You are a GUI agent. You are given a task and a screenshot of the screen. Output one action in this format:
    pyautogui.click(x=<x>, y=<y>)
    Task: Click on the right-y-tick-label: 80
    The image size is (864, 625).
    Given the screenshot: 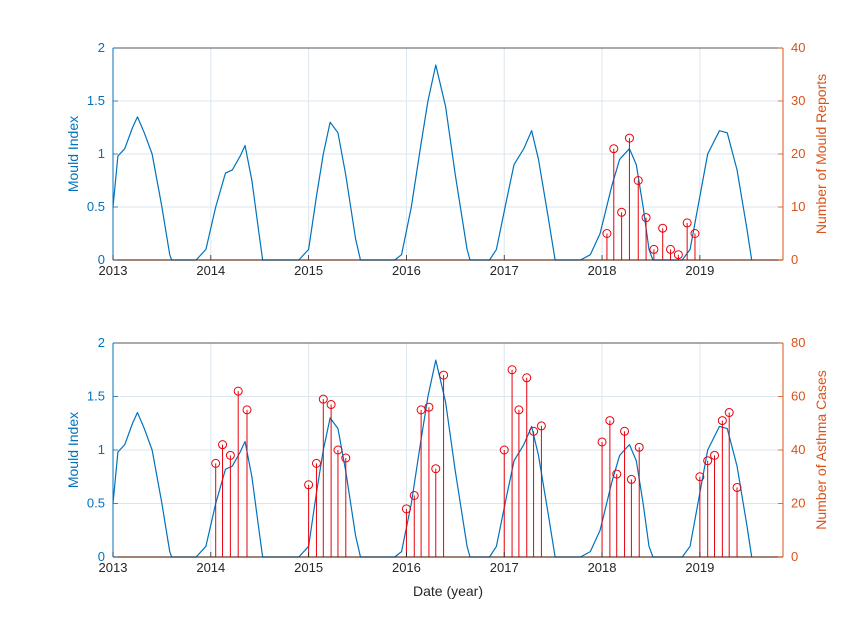 What is the action you would take?
    pyautogui.click(x=798, y=342)
    